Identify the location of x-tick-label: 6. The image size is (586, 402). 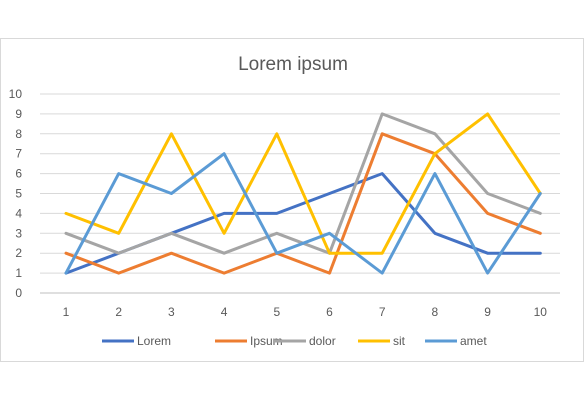
(329, 312).